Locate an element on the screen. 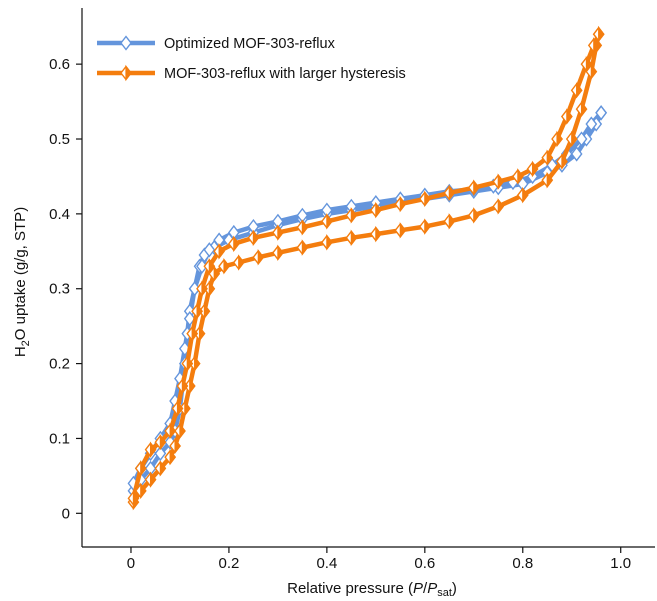 The image size is (657, 601). legend-label-larger-hysteresis: MOF-303-reflux with larger hysteresis is located at coordinates (285, 74).